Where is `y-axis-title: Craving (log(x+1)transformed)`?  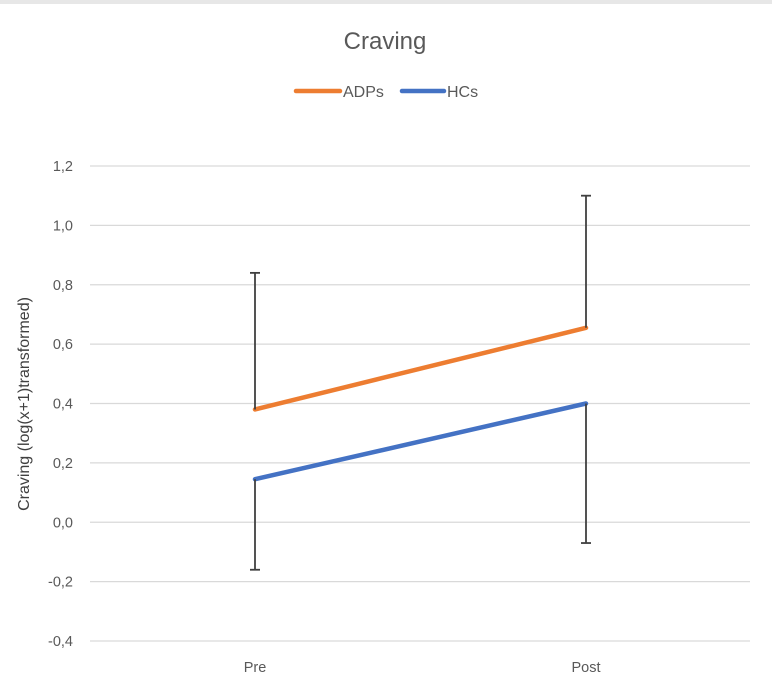
y-axis-title: Craving (log(x+1)transformed) is located at coordinates (24, 404).